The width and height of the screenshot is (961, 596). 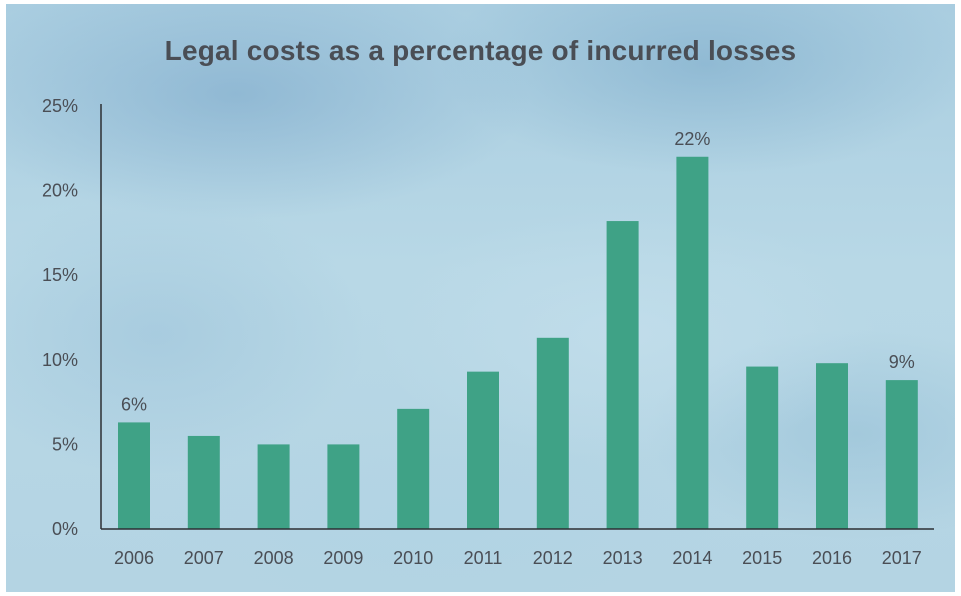 What do you see at coordinates (483, 450) in the screenshot?
I see `bar-2011` at bounding box center [483, 450].